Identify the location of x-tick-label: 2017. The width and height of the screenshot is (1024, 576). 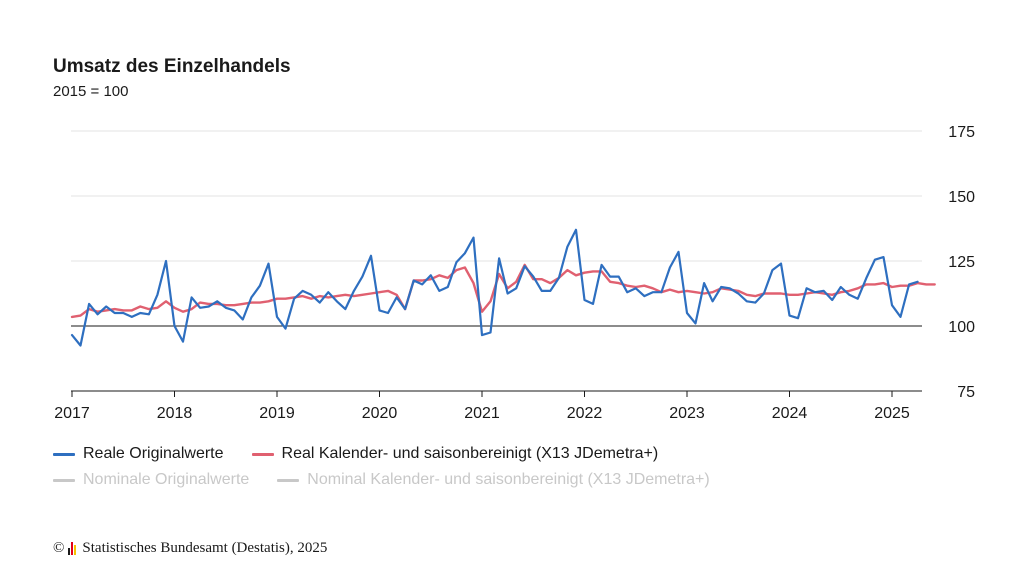
(72, 413).